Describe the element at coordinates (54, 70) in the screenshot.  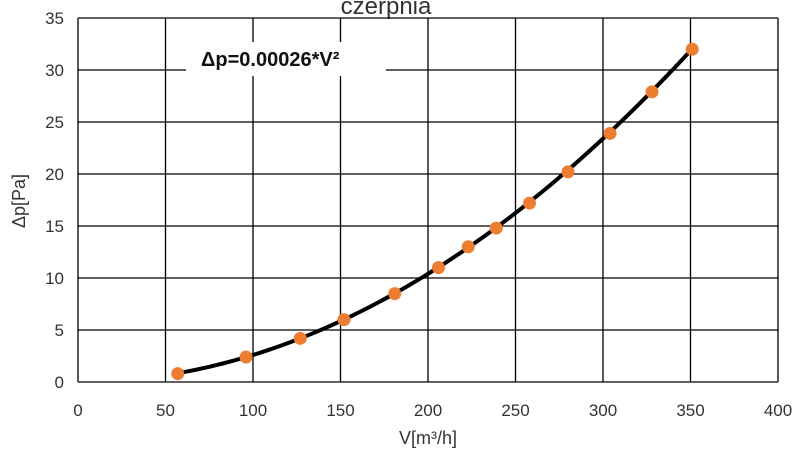
I see `y-tick-label: 30` at that location.